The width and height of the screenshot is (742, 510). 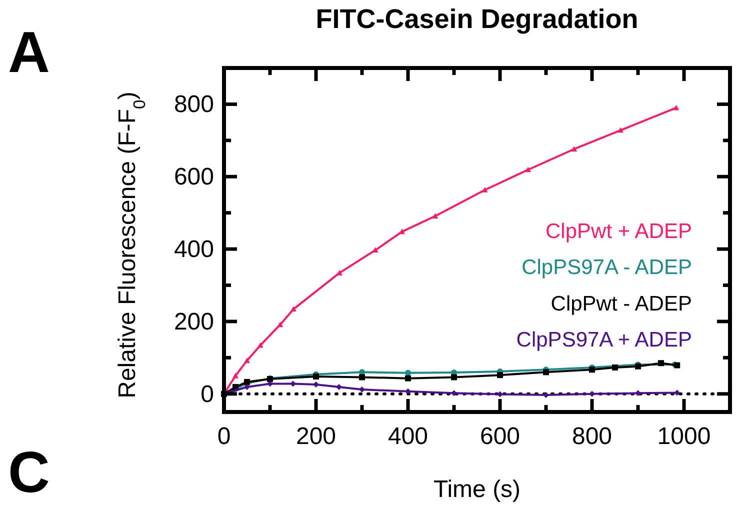 What do you see at coordinates (621, 304) in the screenshot?
I see `text: ClpPwt - ADEP` at bounding box center [621, 304].